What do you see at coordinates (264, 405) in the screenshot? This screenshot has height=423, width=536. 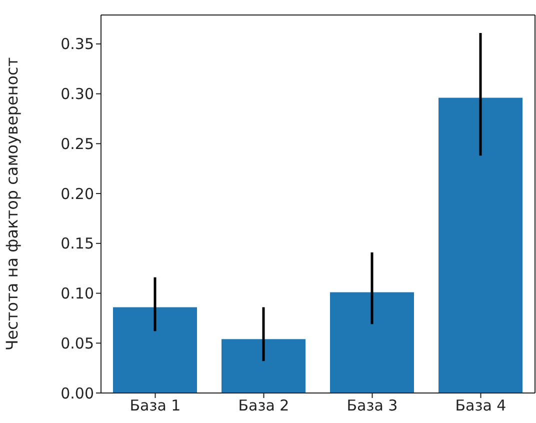 I see `x-tick-label: База 2` at bounding box center [264, 405].